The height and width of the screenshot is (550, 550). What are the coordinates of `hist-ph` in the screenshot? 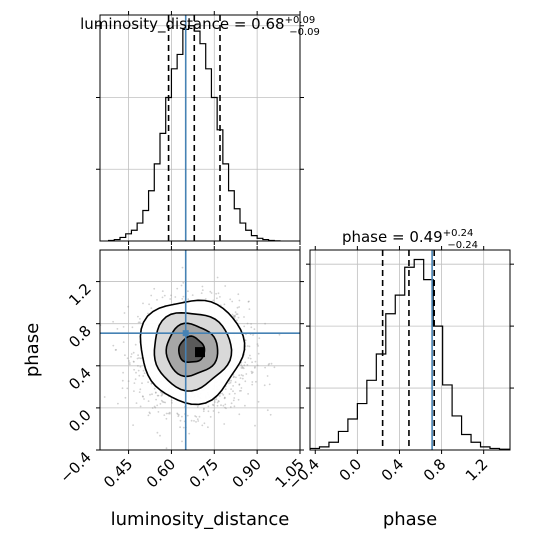 It's located at (410, 350).